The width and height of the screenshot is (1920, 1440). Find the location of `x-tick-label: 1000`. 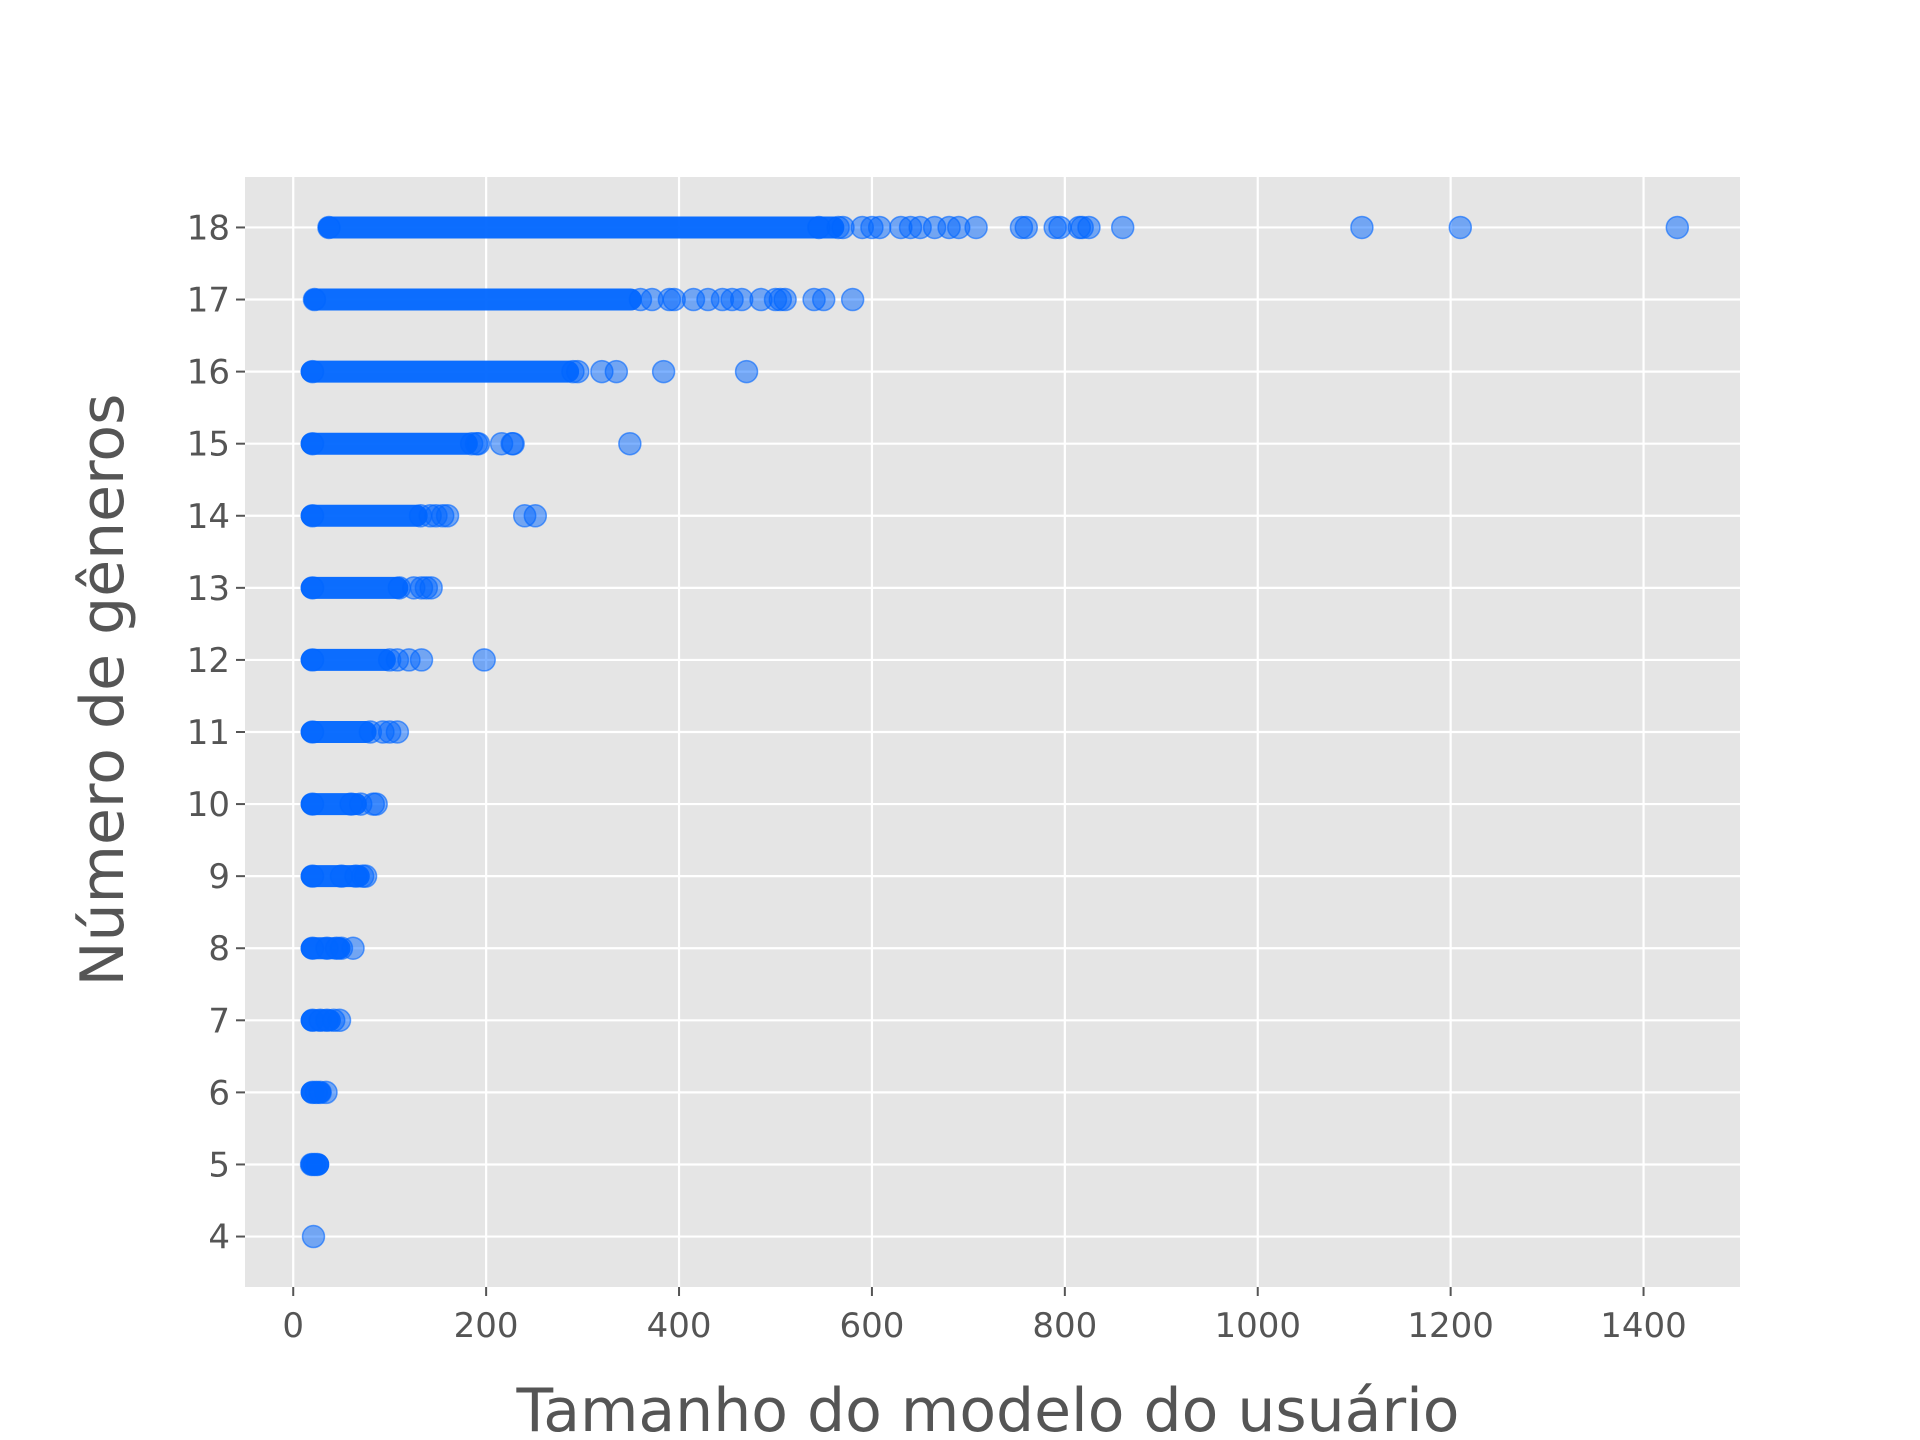

x-tick-label: 1000 is located at coordinates (1257, 1326).